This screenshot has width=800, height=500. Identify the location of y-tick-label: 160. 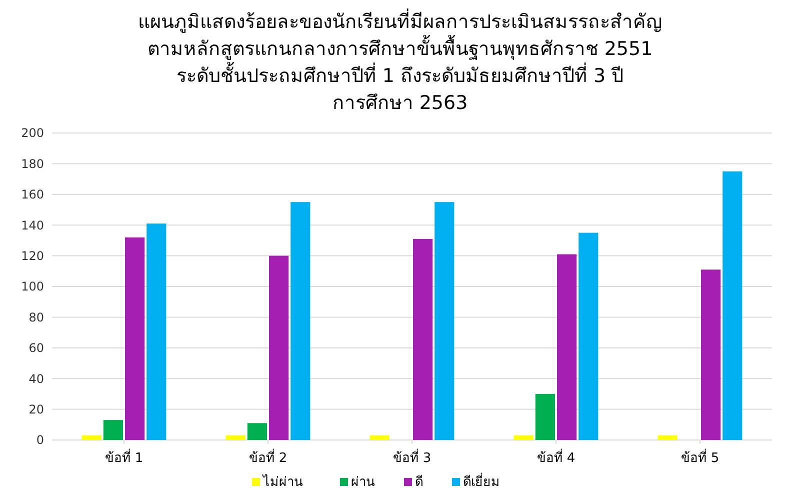
(32, 195).